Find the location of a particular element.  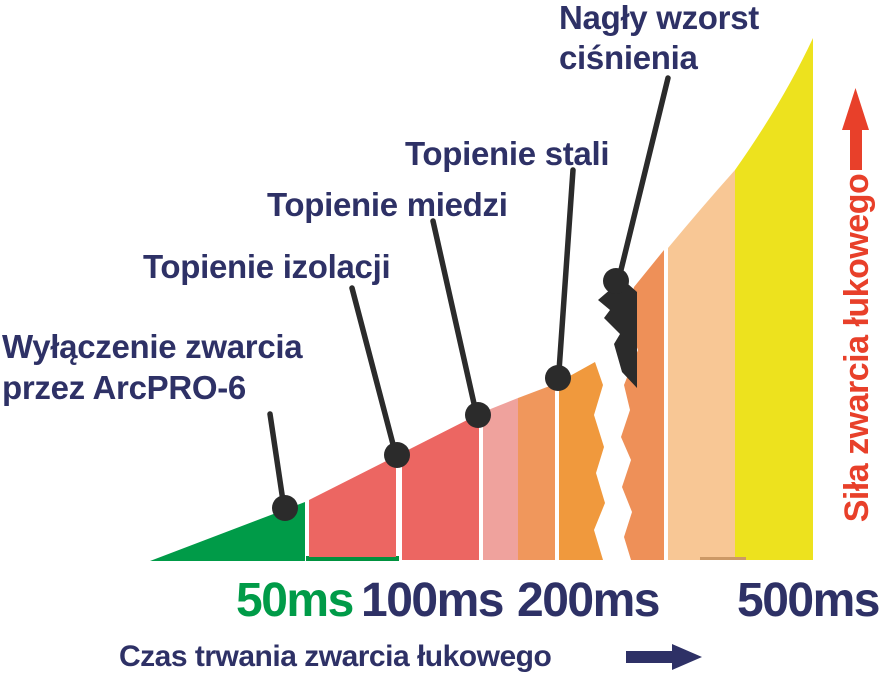

callout-steel: Topienie stali is located at coordinates (507, 153).